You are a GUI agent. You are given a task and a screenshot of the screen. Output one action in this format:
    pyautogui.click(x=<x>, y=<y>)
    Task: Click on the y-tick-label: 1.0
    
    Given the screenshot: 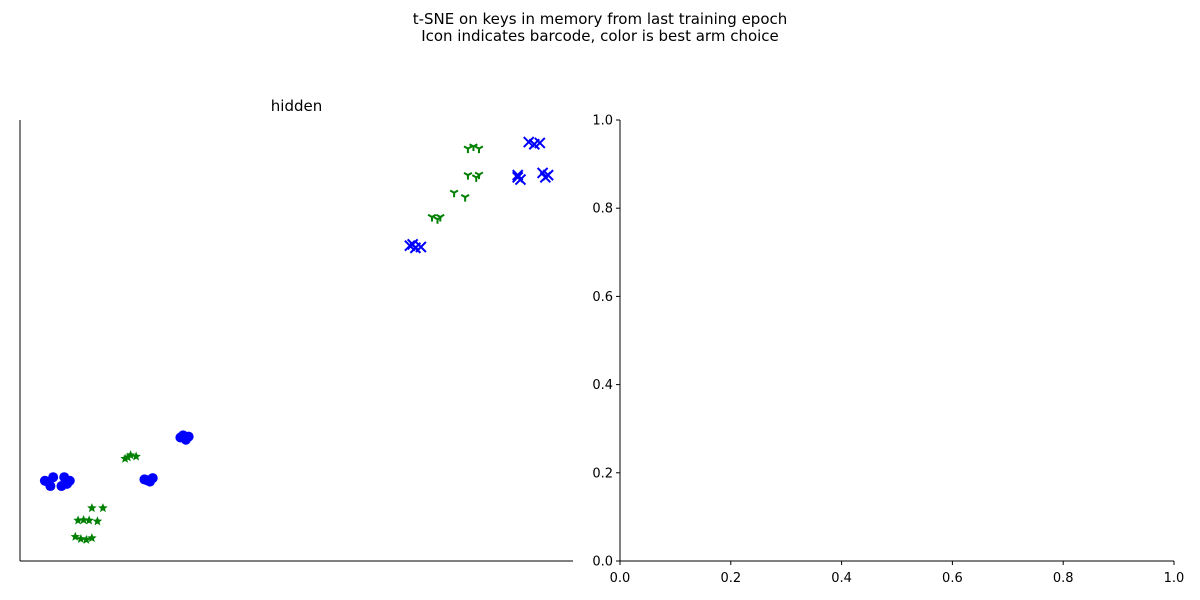 What is the action you would take?
    pyautogui.click(x=602, y=121)
    